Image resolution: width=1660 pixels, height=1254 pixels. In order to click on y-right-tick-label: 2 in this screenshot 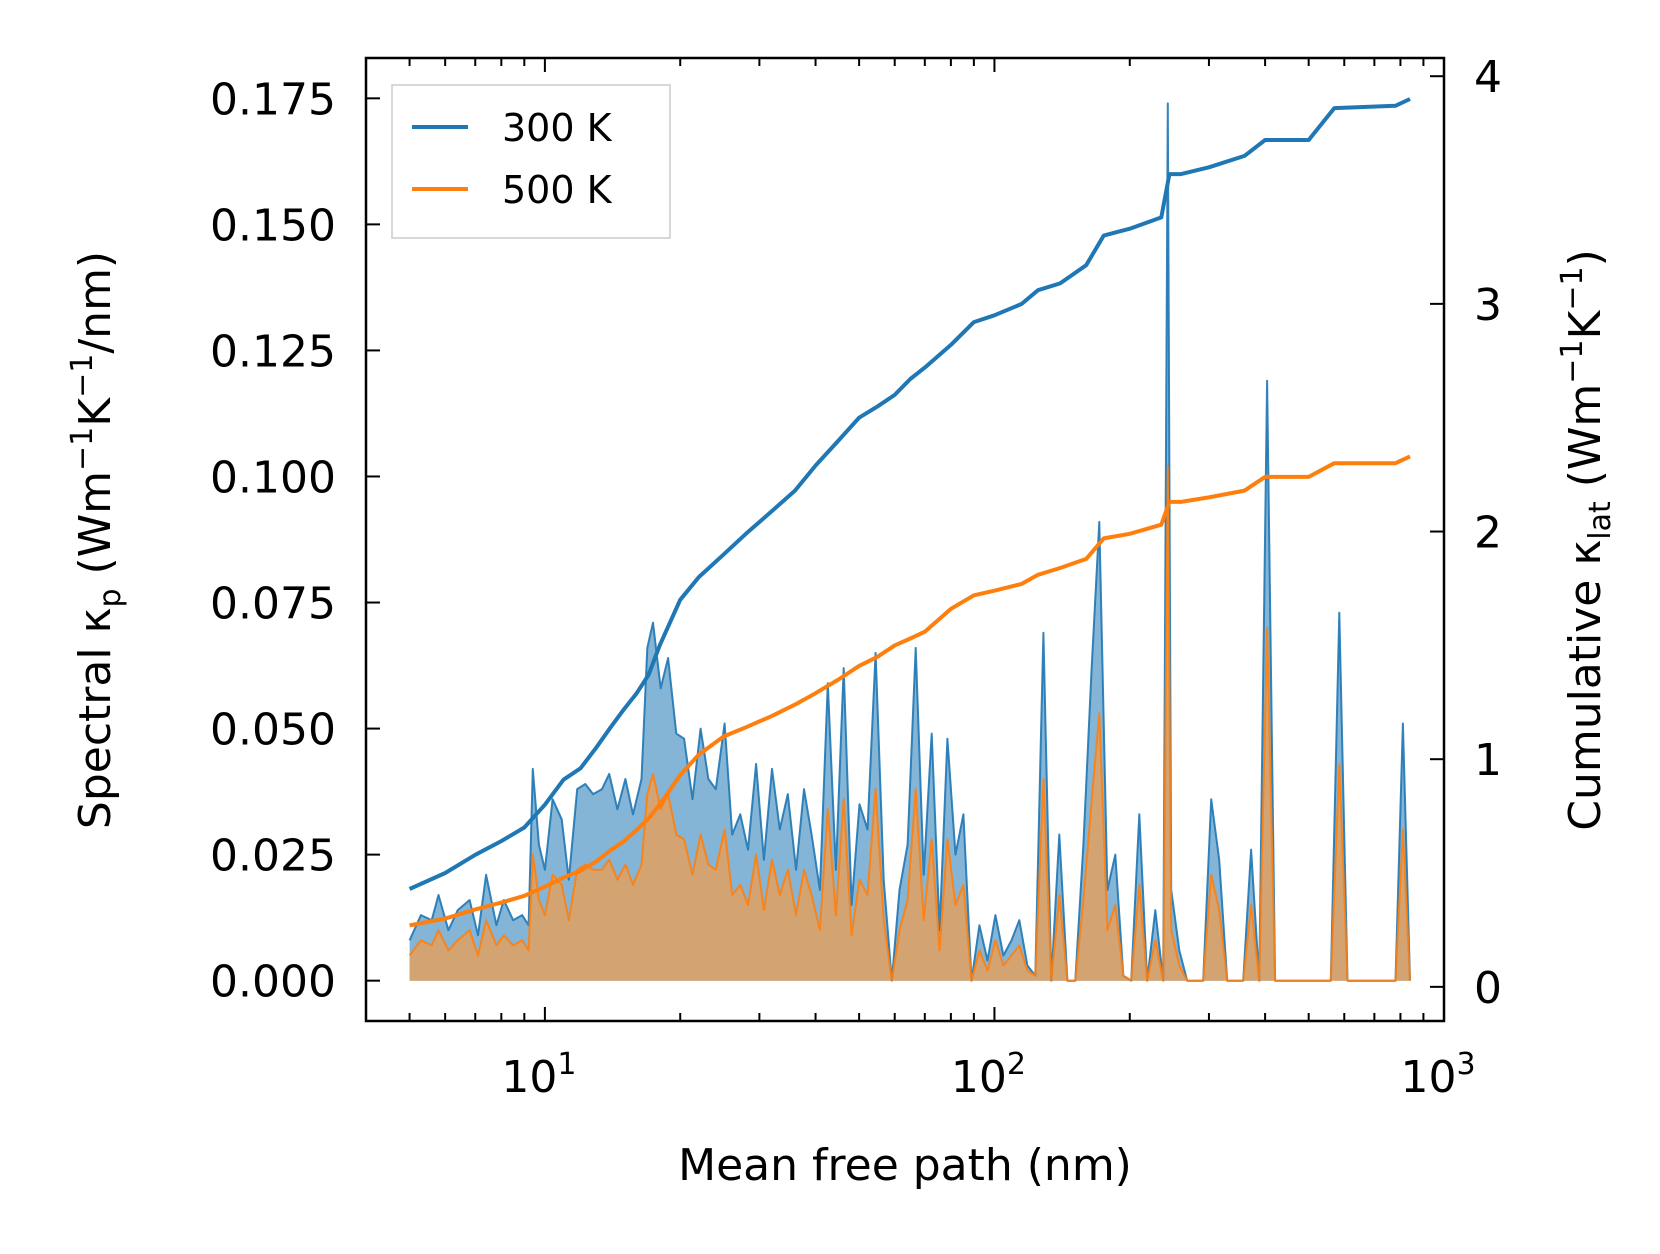, I will do `click(1488, 533)`.